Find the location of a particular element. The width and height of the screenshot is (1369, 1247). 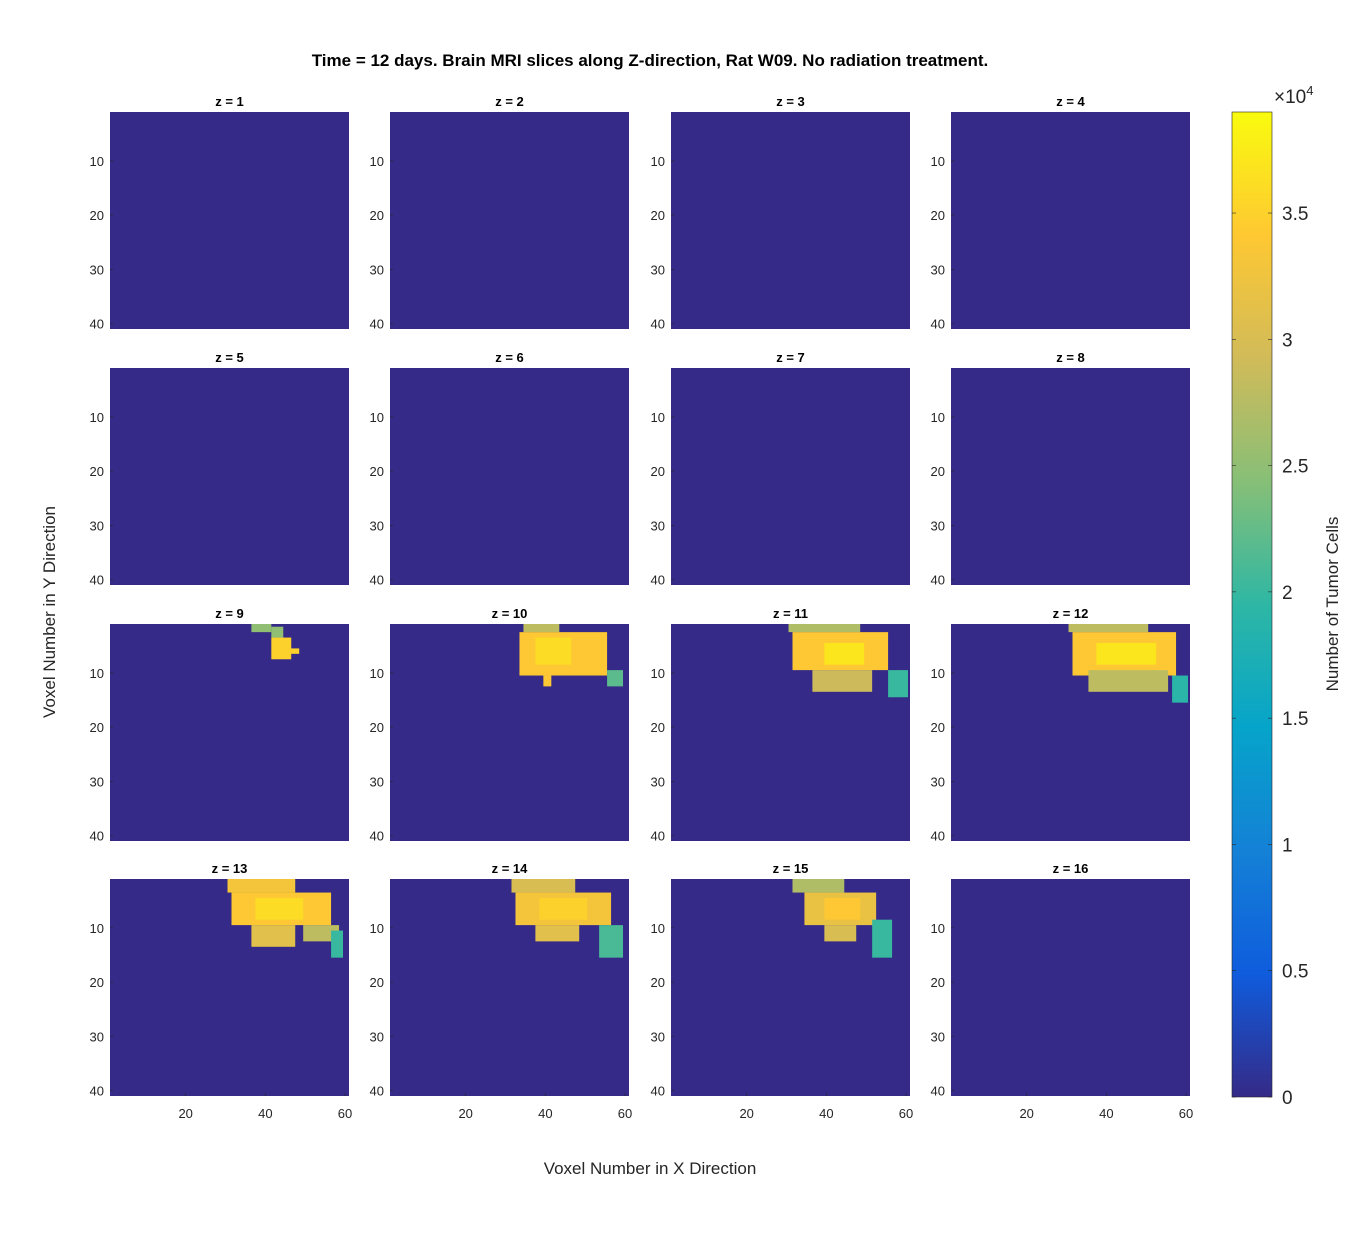

panel-title: z = 15 is located at coordinates (791, 868).